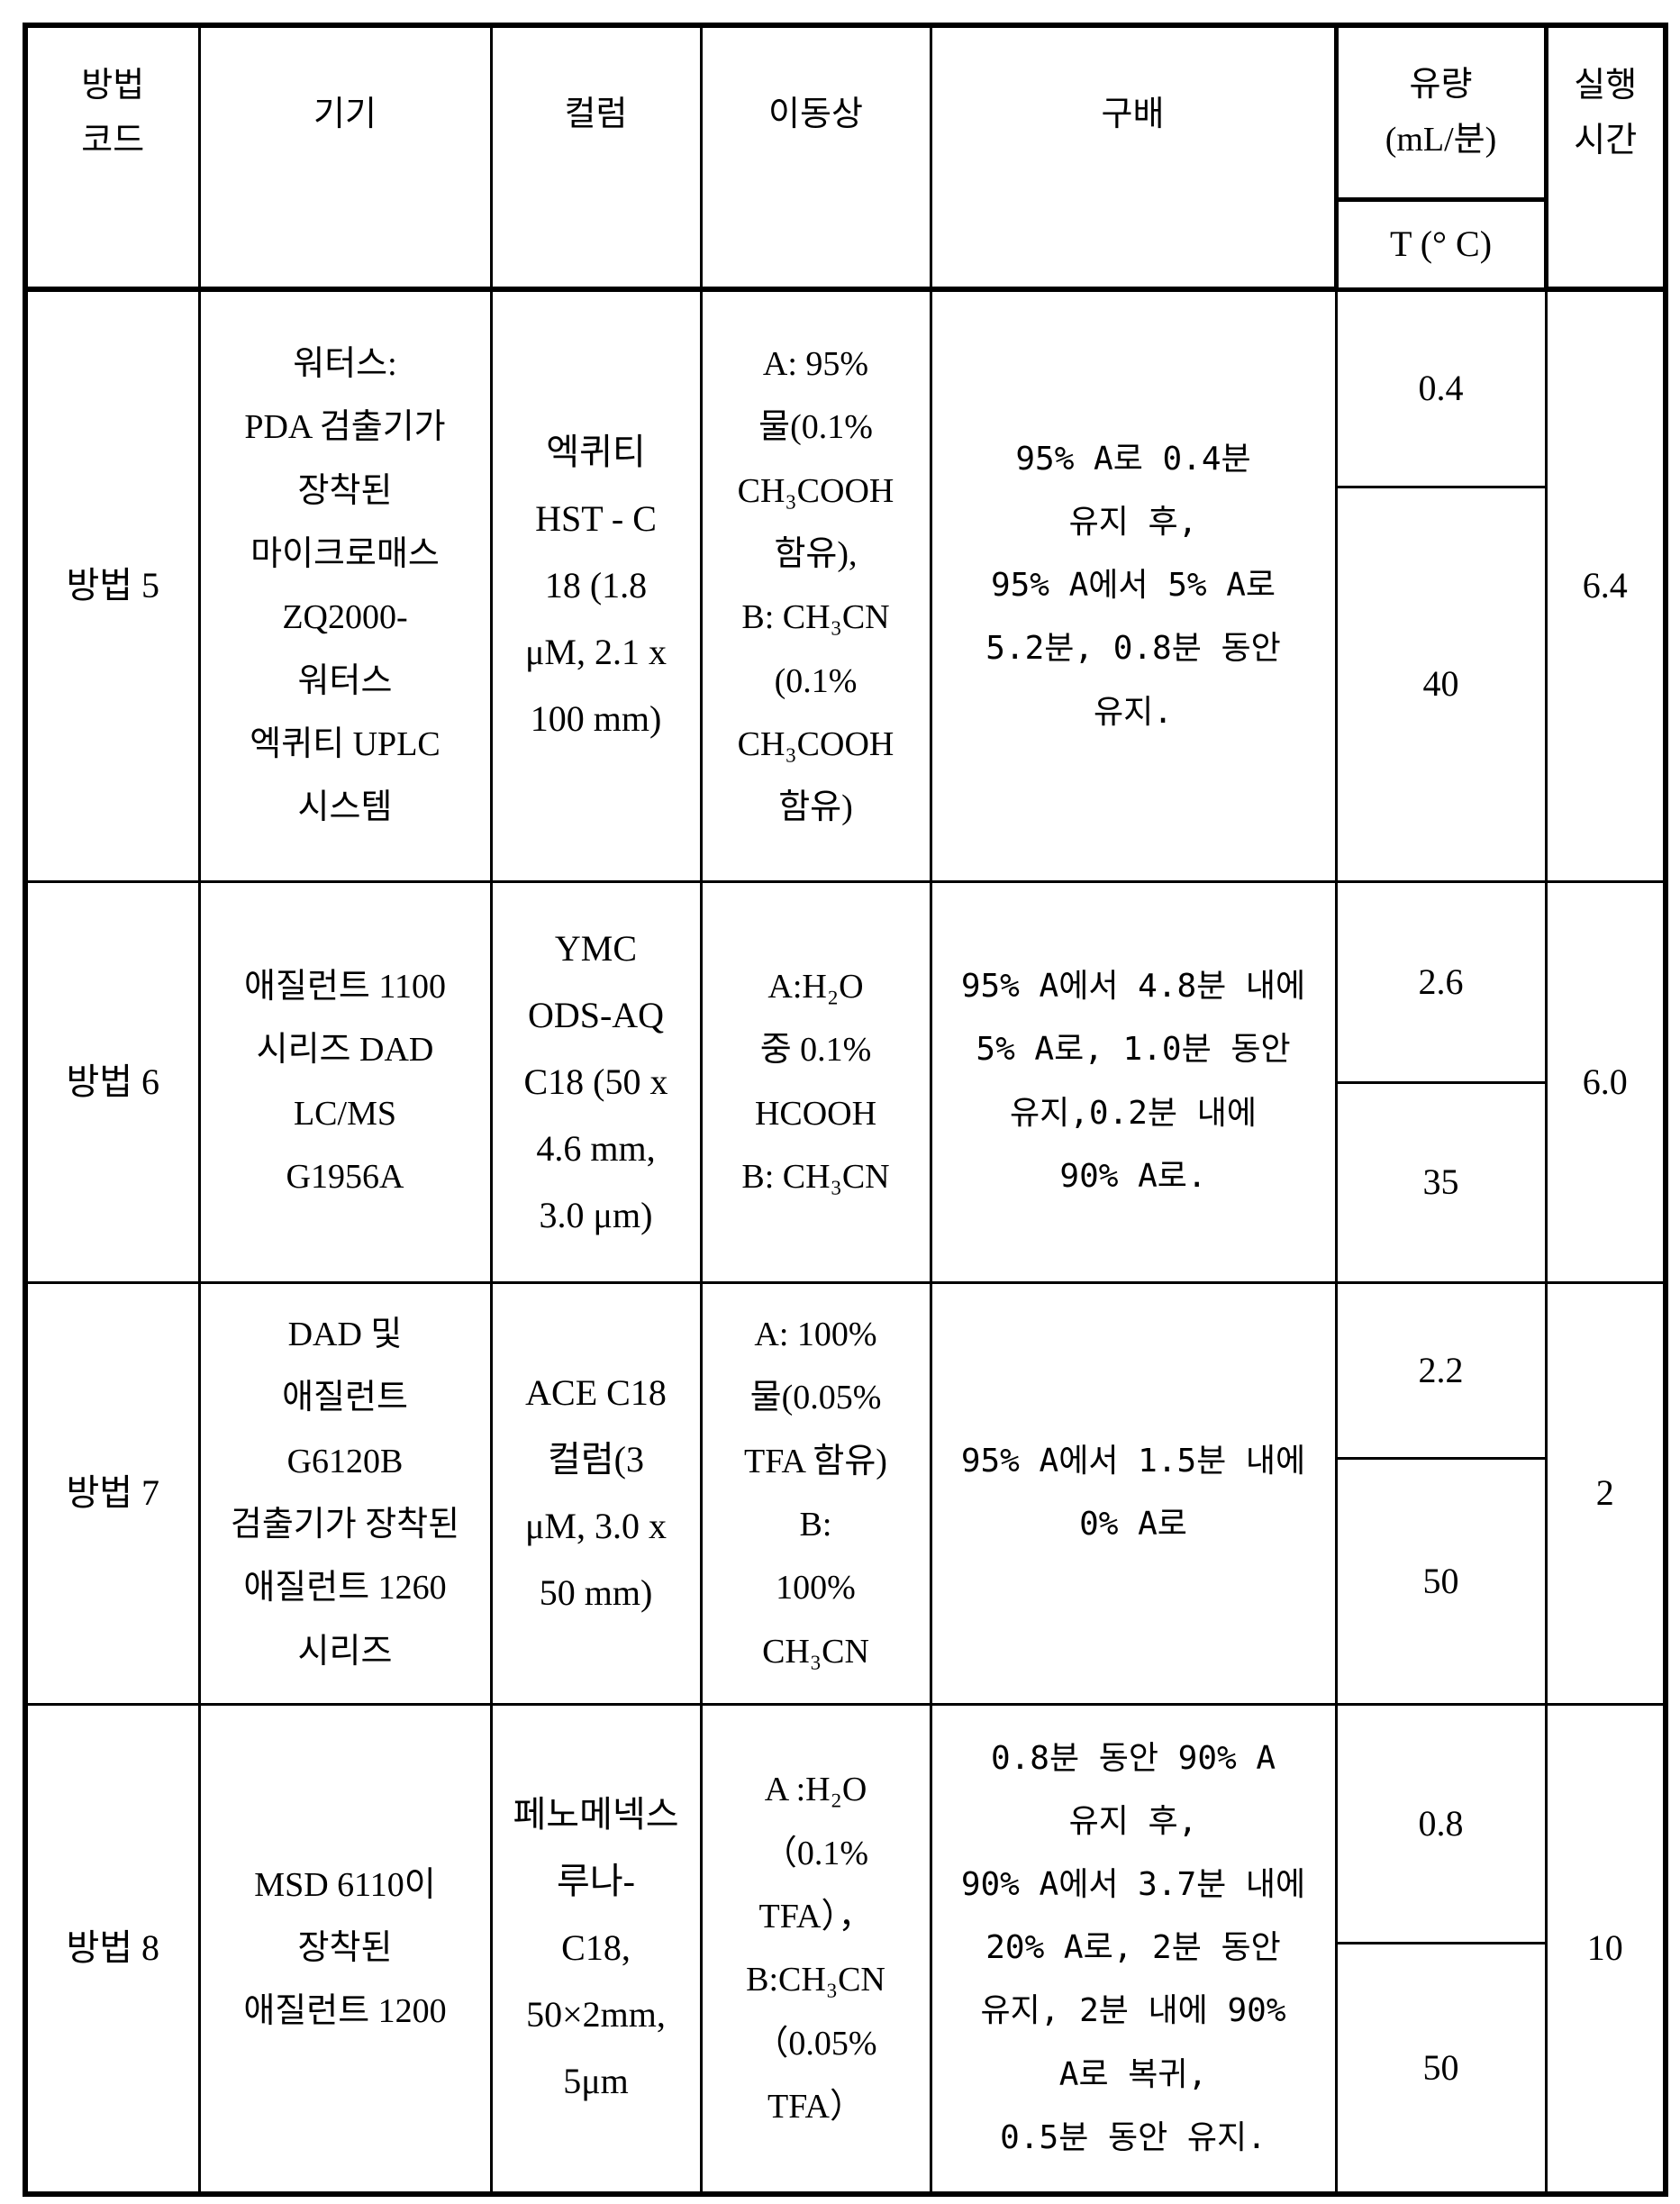  I want to click on method6-mobile-phase-cell: A:H₂O 중 0.1% HCOOH B: CH₃CN, so click(816, 1081).